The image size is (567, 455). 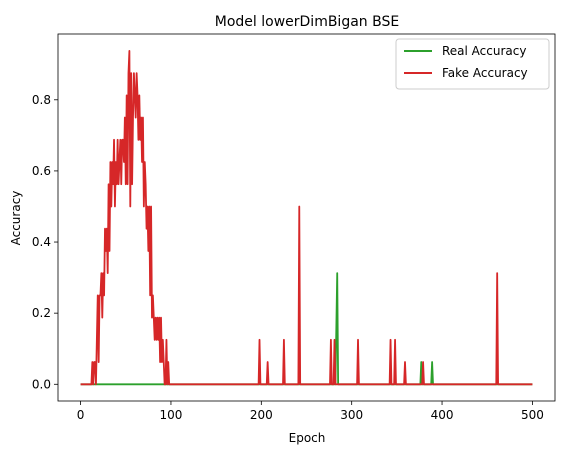 What do you see at coordinates (41, 242) in the screenshot?
I see `y-tick-label: 0.4` at bounding box center [41, 242].